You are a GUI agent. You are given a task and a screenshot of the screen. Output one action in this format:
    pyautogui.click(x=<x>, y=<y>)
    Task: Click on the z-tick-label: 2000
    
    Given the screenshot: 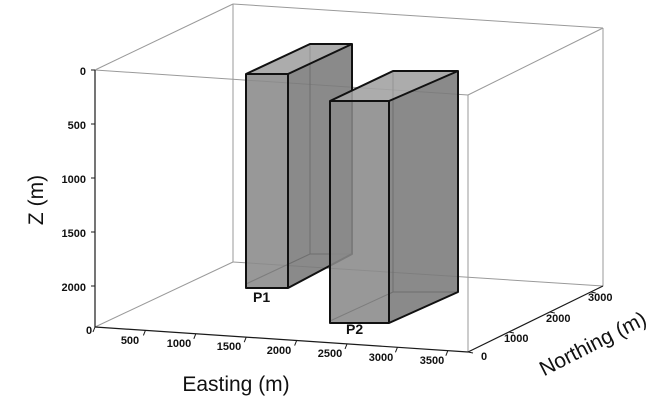 What is the action you would take?
    pyautogui.click(x=74, y=288)
    